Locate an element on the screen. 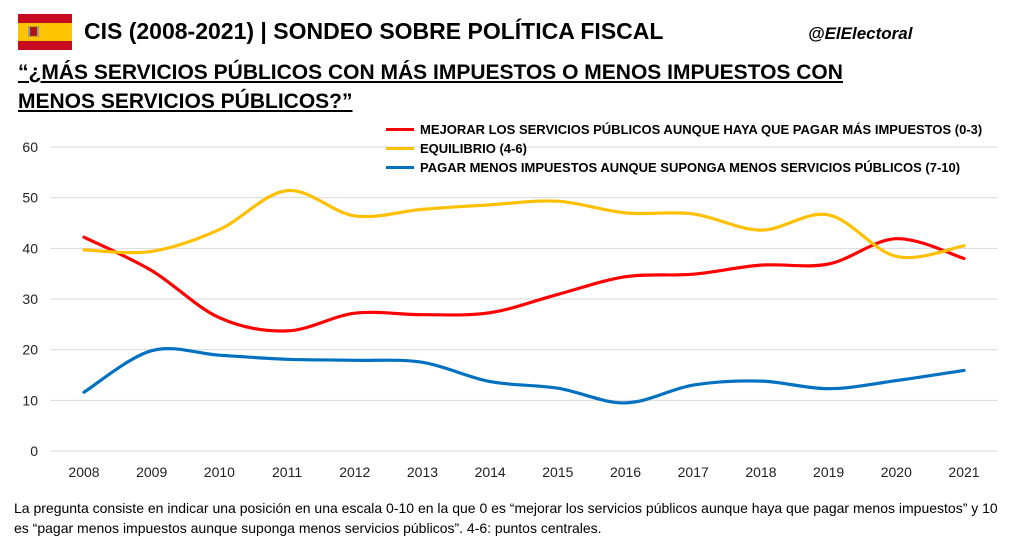 This screenshot has height=546, width=1024. x-tick-label: 2020 is located at coordinates (896, 472).